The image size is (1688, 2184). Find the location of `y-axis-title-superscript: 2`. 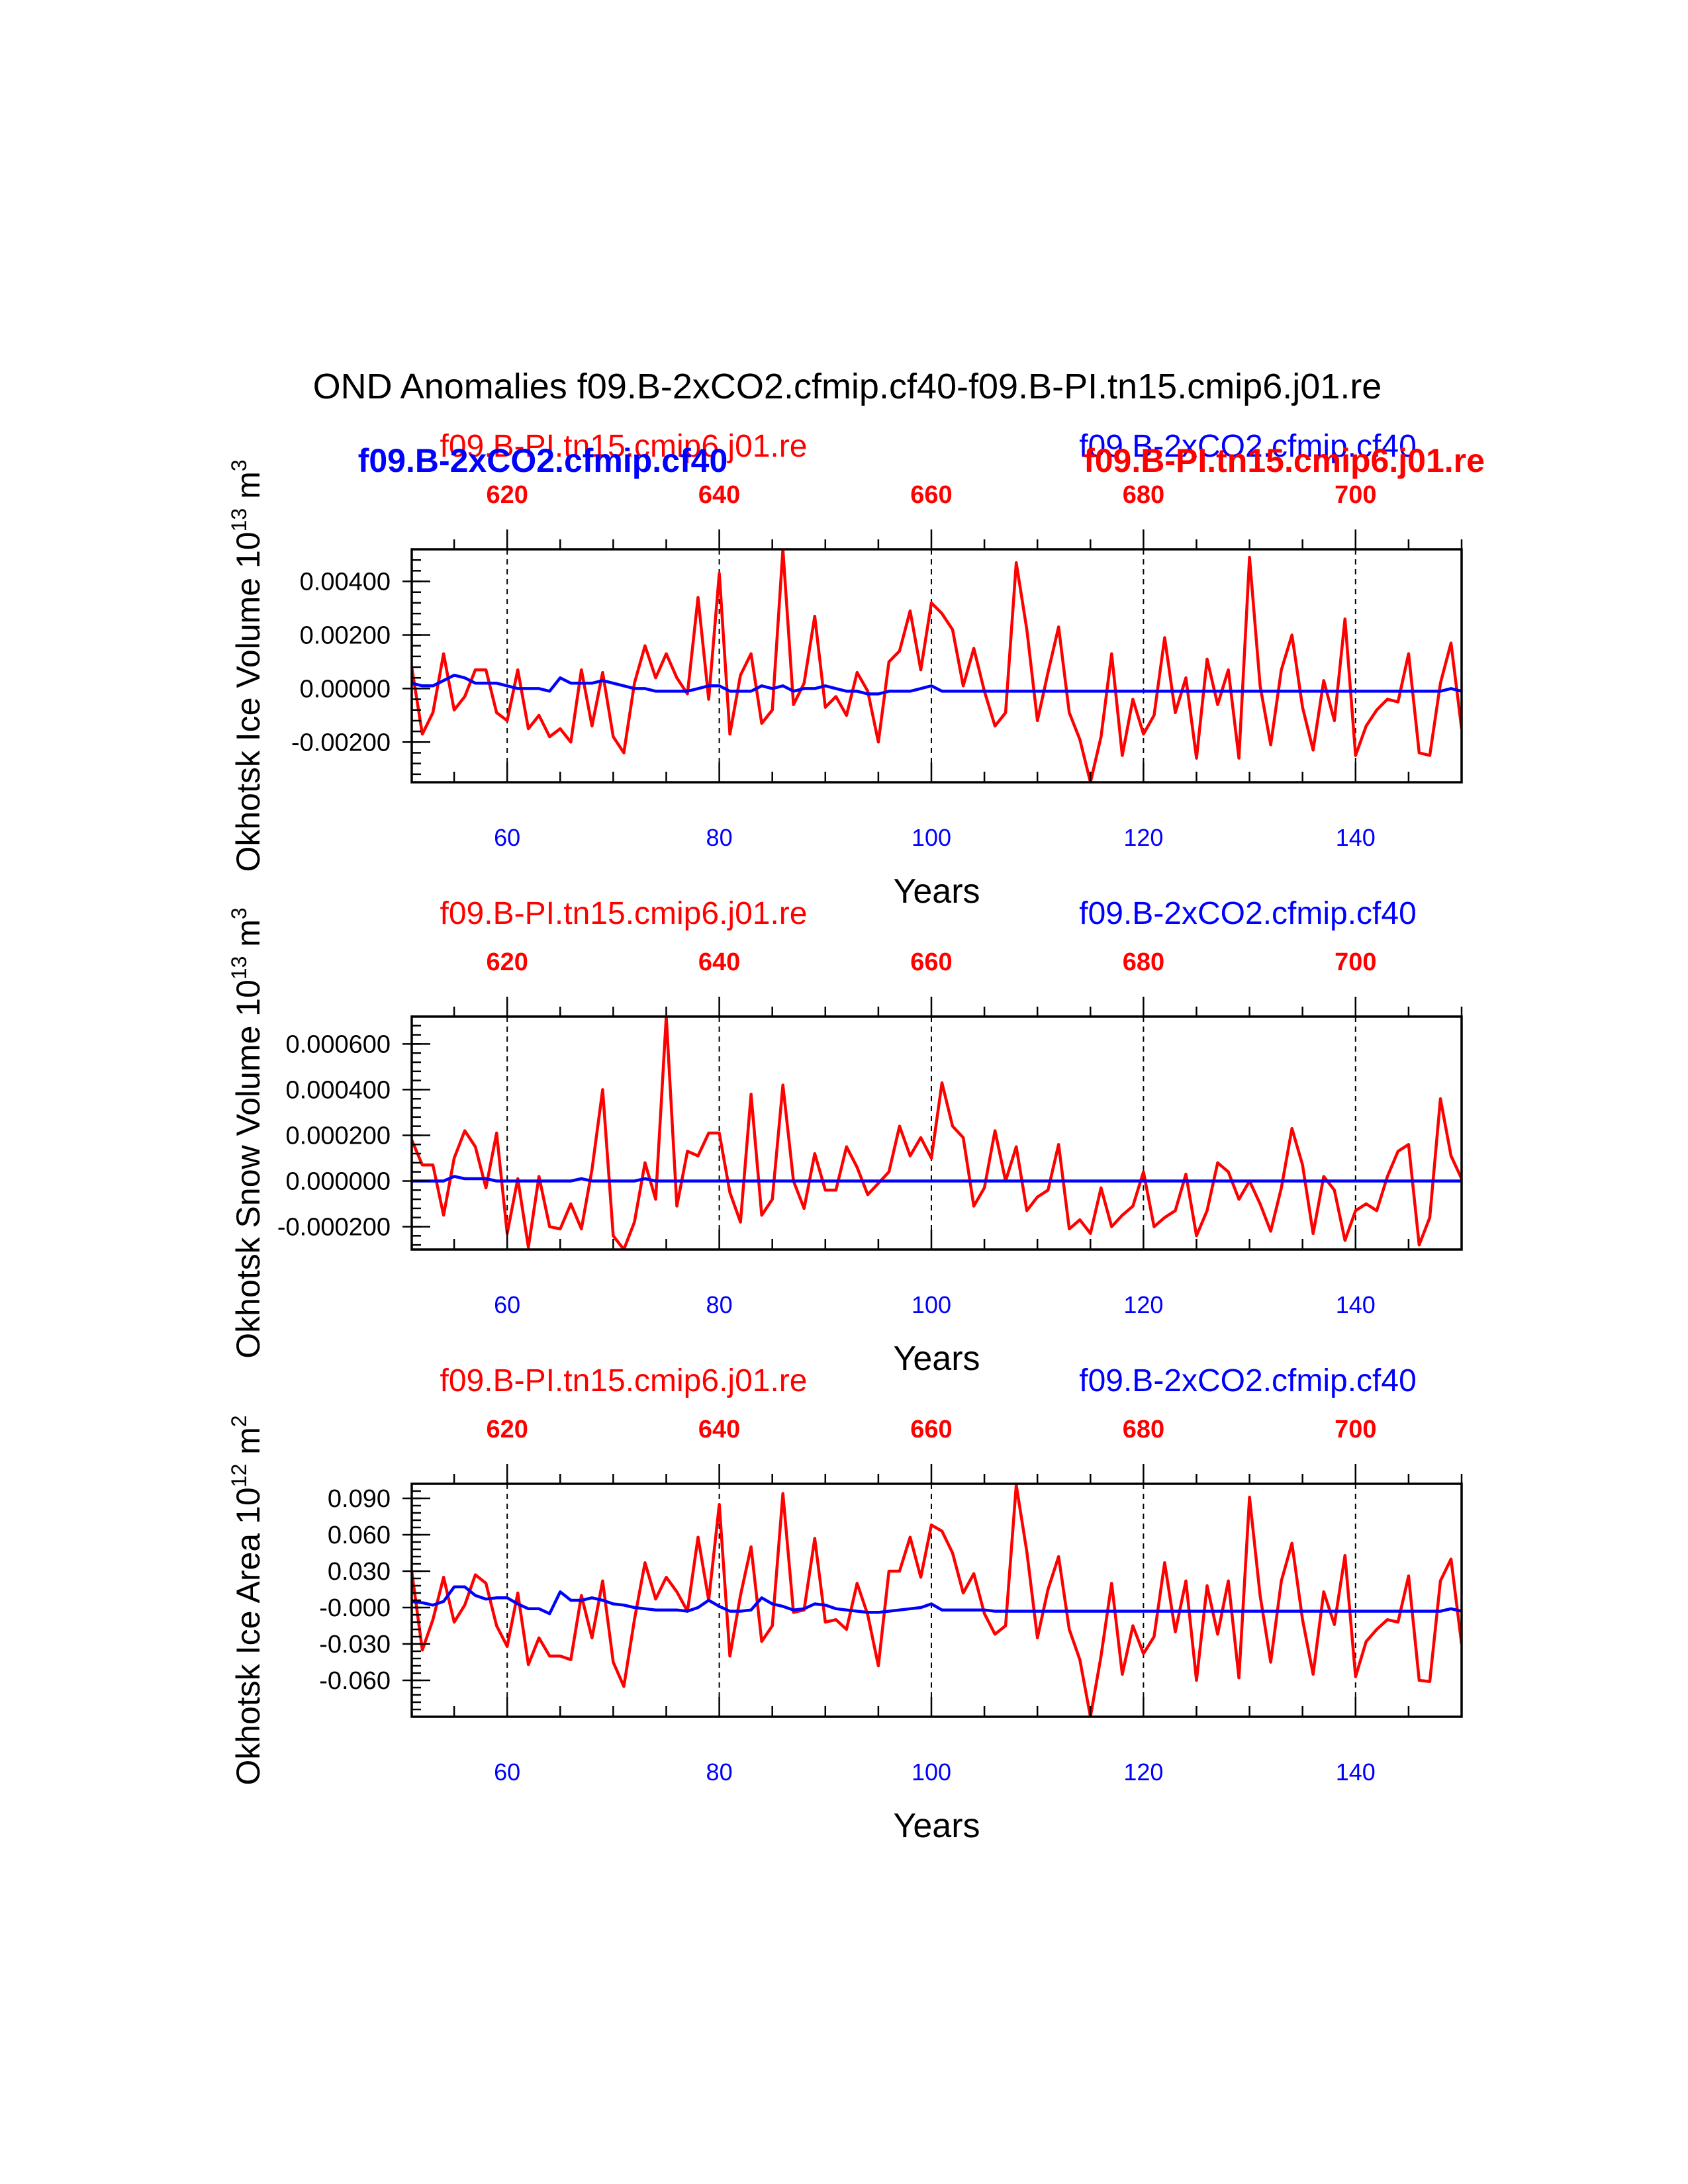

y-axis-title-superscript: 2 is located at coordinates (239, 1421).